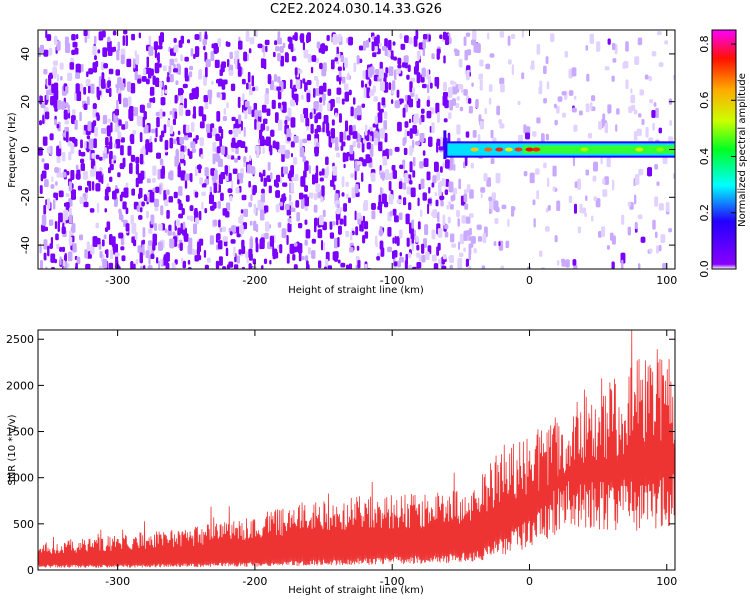  Describe the element at coordinates (254, 280) in the screenshot. I see `x-tick-label: -200` at that location.